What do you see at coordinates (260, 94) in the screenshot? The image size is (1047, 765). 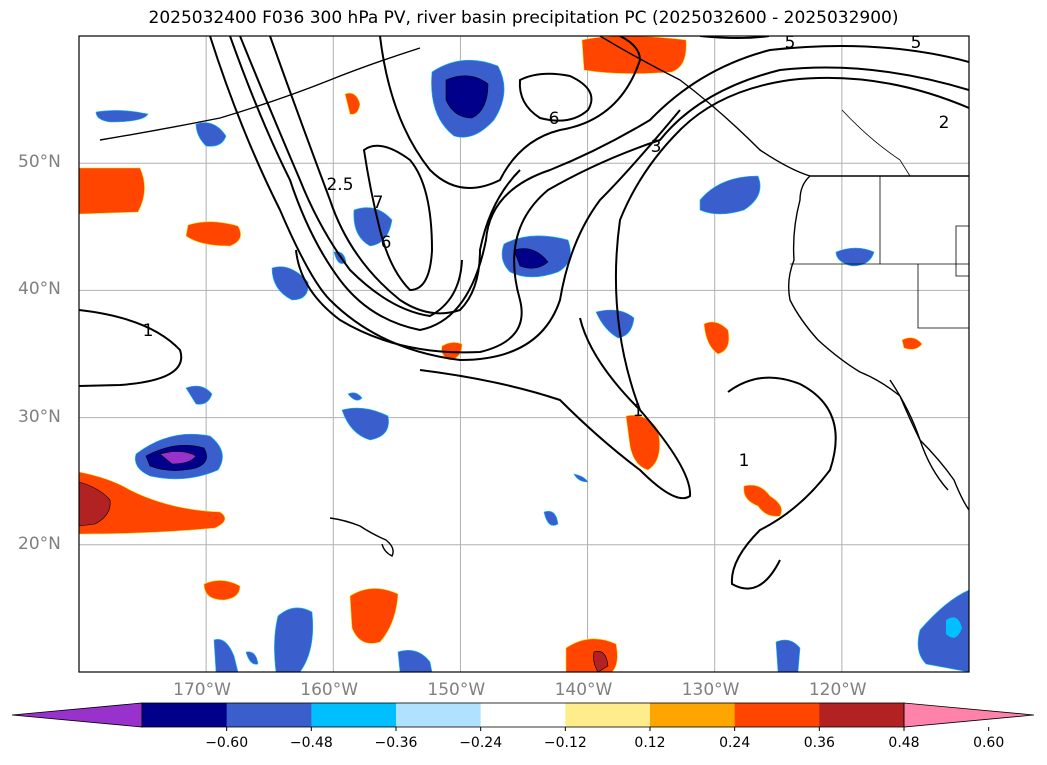 I see `aleutian-islands` at bounding box center [260, 94].